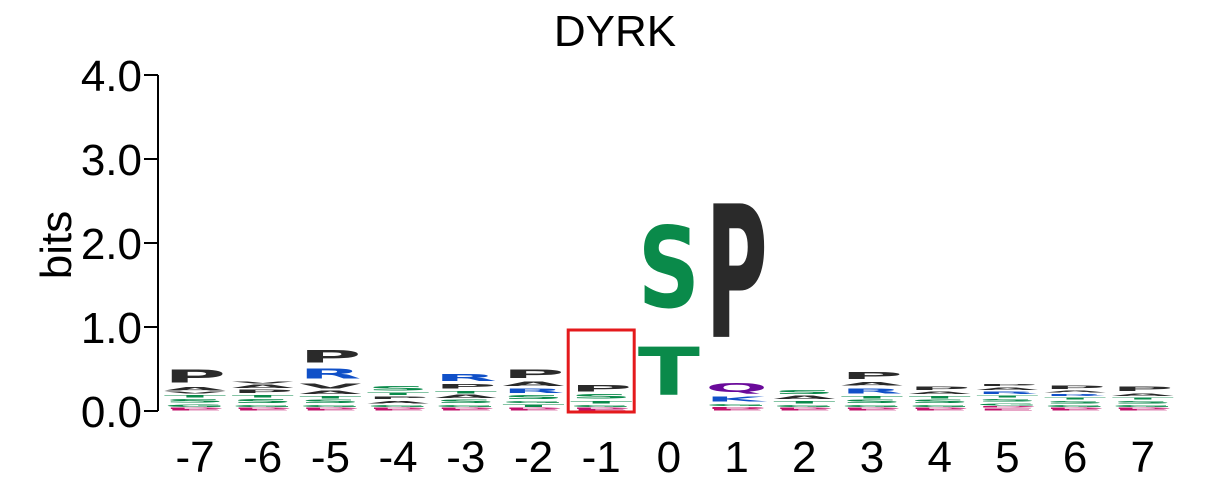  I want to click on y-tick-label: 3.0, so click(111, 160).